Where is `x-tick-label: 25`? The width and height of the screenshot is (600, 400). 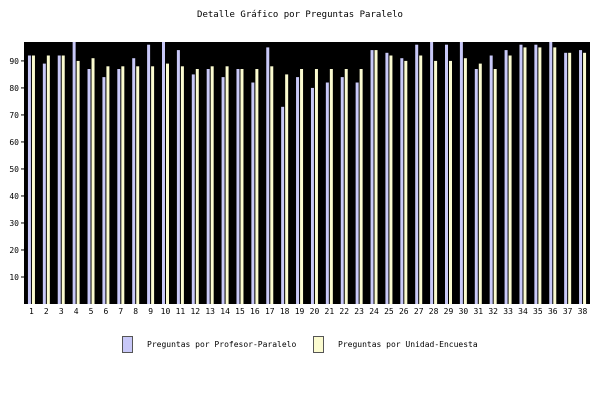
x-tick-label: 25 is located at coordinates (389, 311).